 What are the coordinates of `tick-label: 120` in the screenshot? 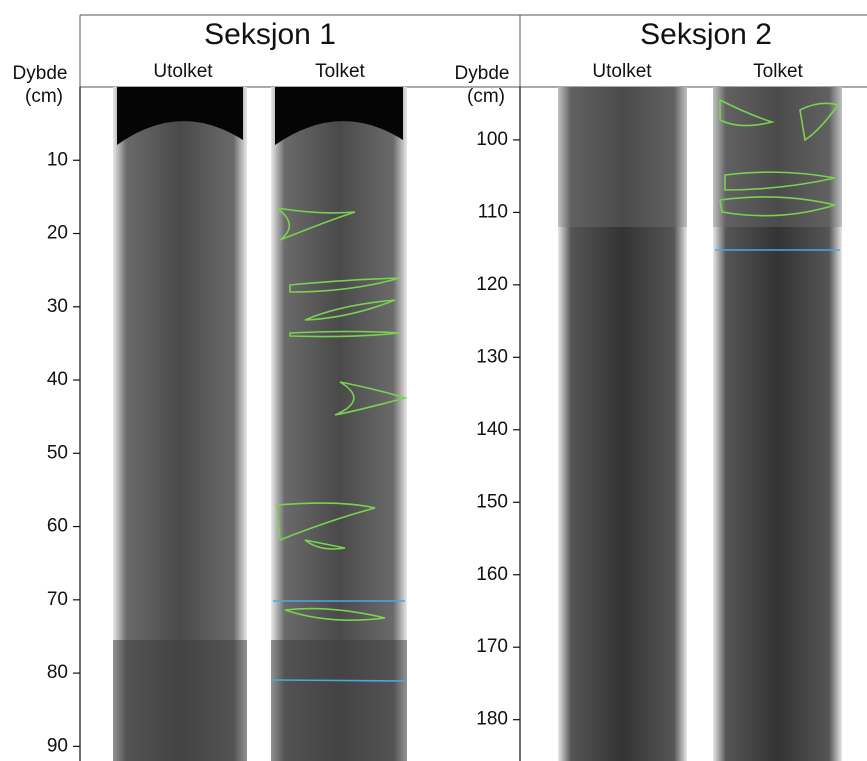 It's located at (492, 284).